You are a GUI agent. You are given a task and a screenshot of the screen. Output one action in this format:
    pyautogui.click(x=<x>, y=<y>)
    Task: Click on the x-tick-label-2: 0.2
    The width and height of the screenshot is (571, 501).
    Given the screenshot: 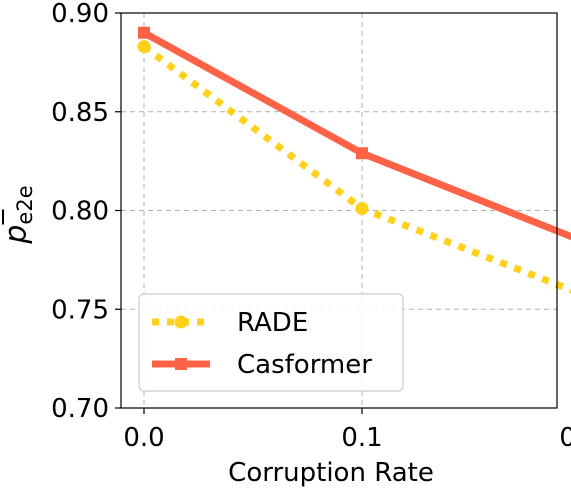 What is the action you would take?
    pyautogui.click(x=565, y=438)
    